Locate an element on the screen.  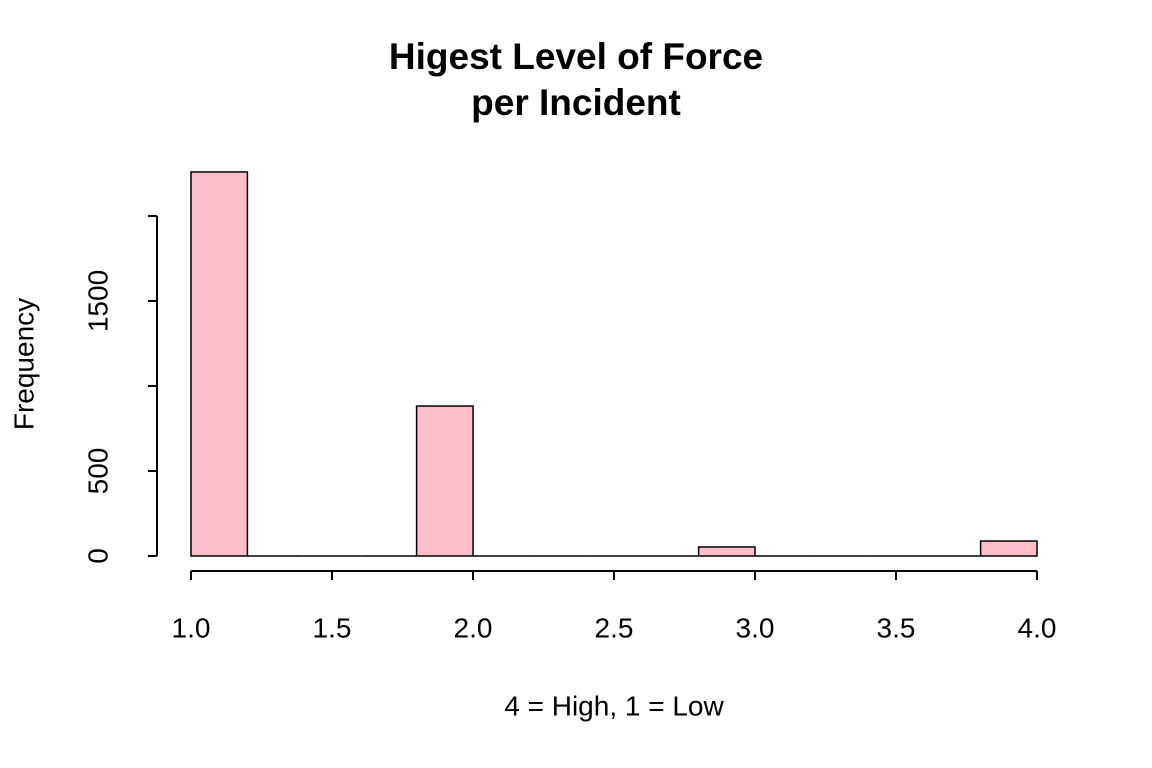
y-tick-label: 1500 is located at coordinates (97, 301).